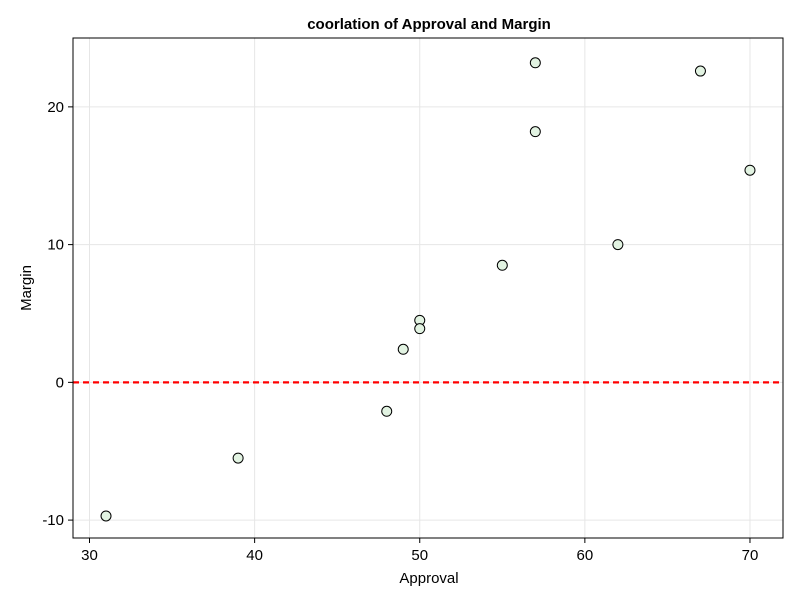 The height and width of the screenshot is (600, 800). I want to click on x-axis-label: Approval, so click(428, 578).